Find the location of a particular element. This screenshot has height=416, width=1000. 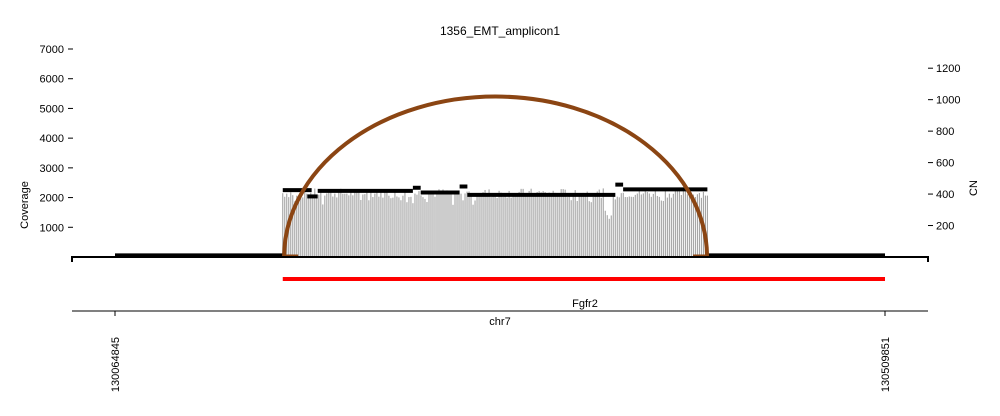

copy-number-segments is located at coordinates (500, 220).